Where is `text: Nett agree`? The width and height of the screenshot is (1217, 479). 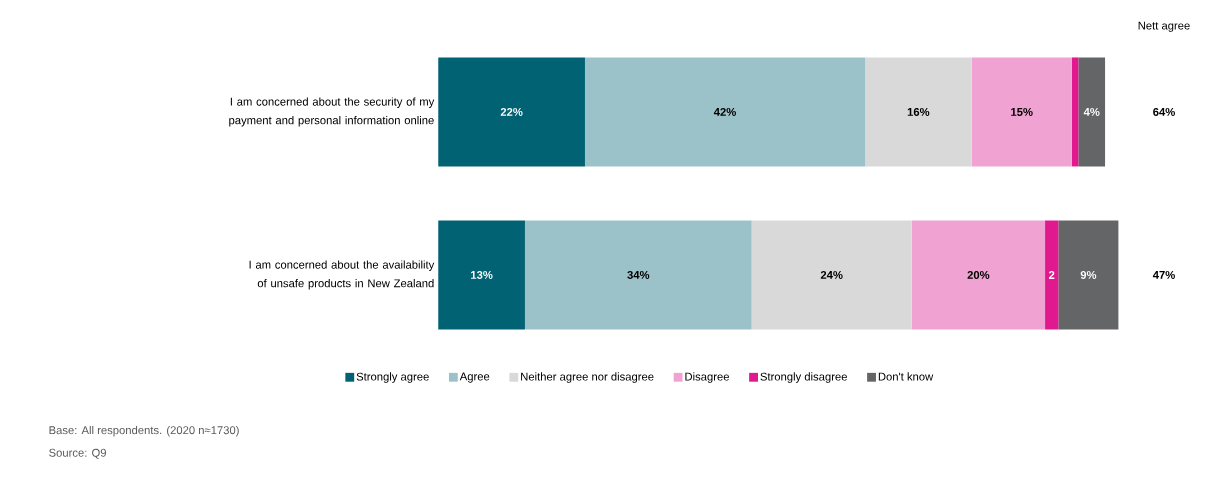 text: Nett agree is located at coordinates (1164, 26).